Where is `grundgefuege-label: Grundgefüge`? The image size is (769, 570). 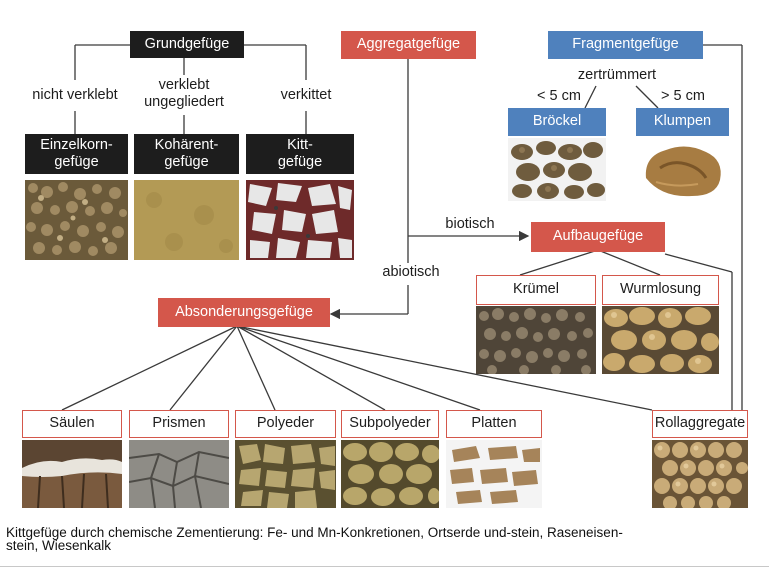
grundgefuege-label: Grundgefüge is located at coordinates (187, 43).